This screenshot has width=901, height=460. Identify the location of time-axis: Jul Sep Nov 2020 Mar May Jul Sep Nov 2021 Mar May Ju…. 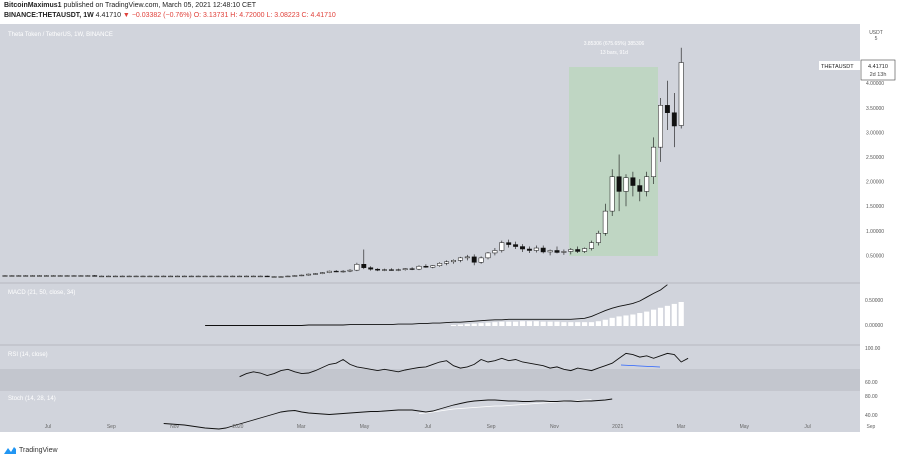
(460, 427).